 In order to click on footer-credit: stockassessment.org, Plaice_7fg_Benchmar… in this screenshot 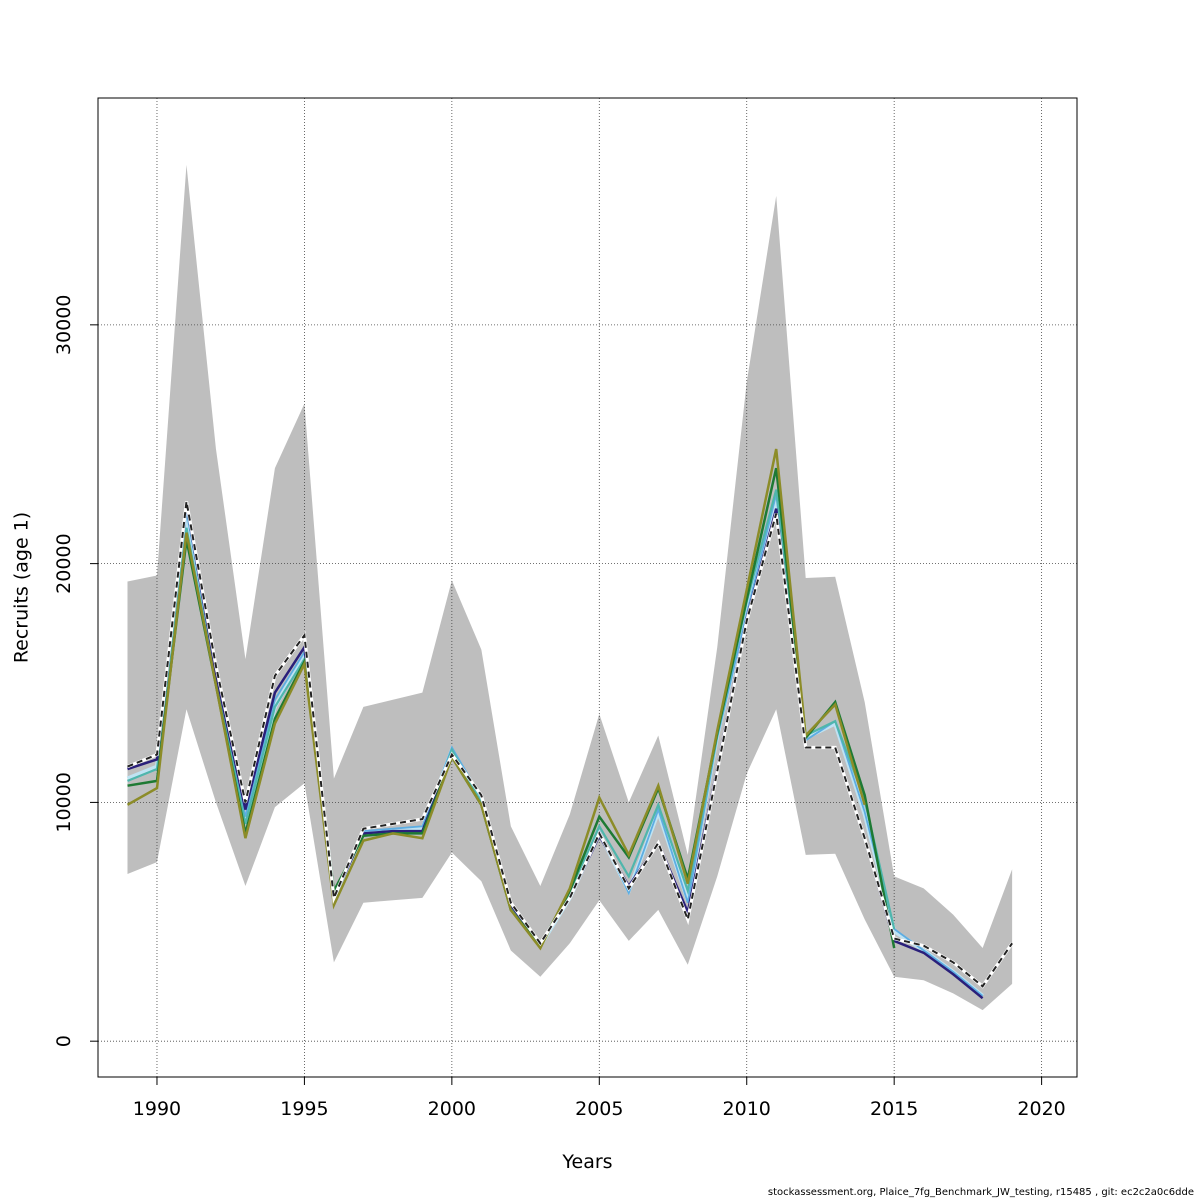, I will do `click(980, 1192)`.